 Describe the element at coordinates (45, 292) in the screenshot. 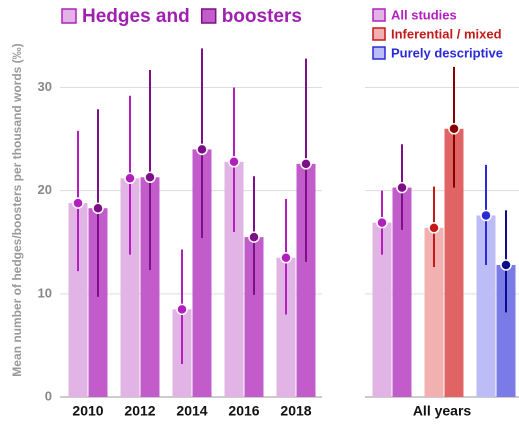

I see `y-tick-label: 10` at that location.